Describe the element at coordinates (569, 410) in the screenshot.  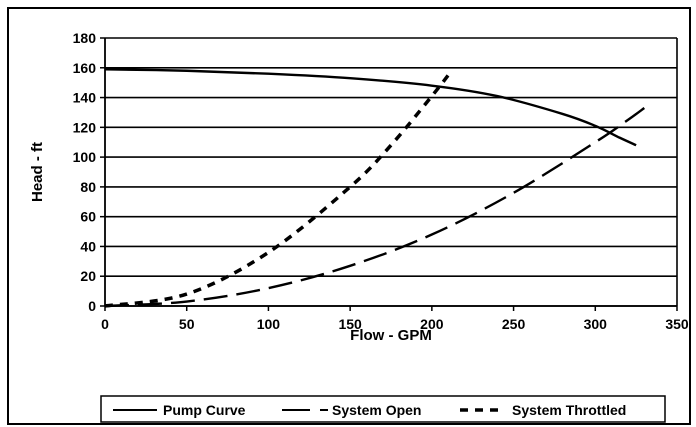
I see `legend-label-system-throttled: System Throttled` at that location.